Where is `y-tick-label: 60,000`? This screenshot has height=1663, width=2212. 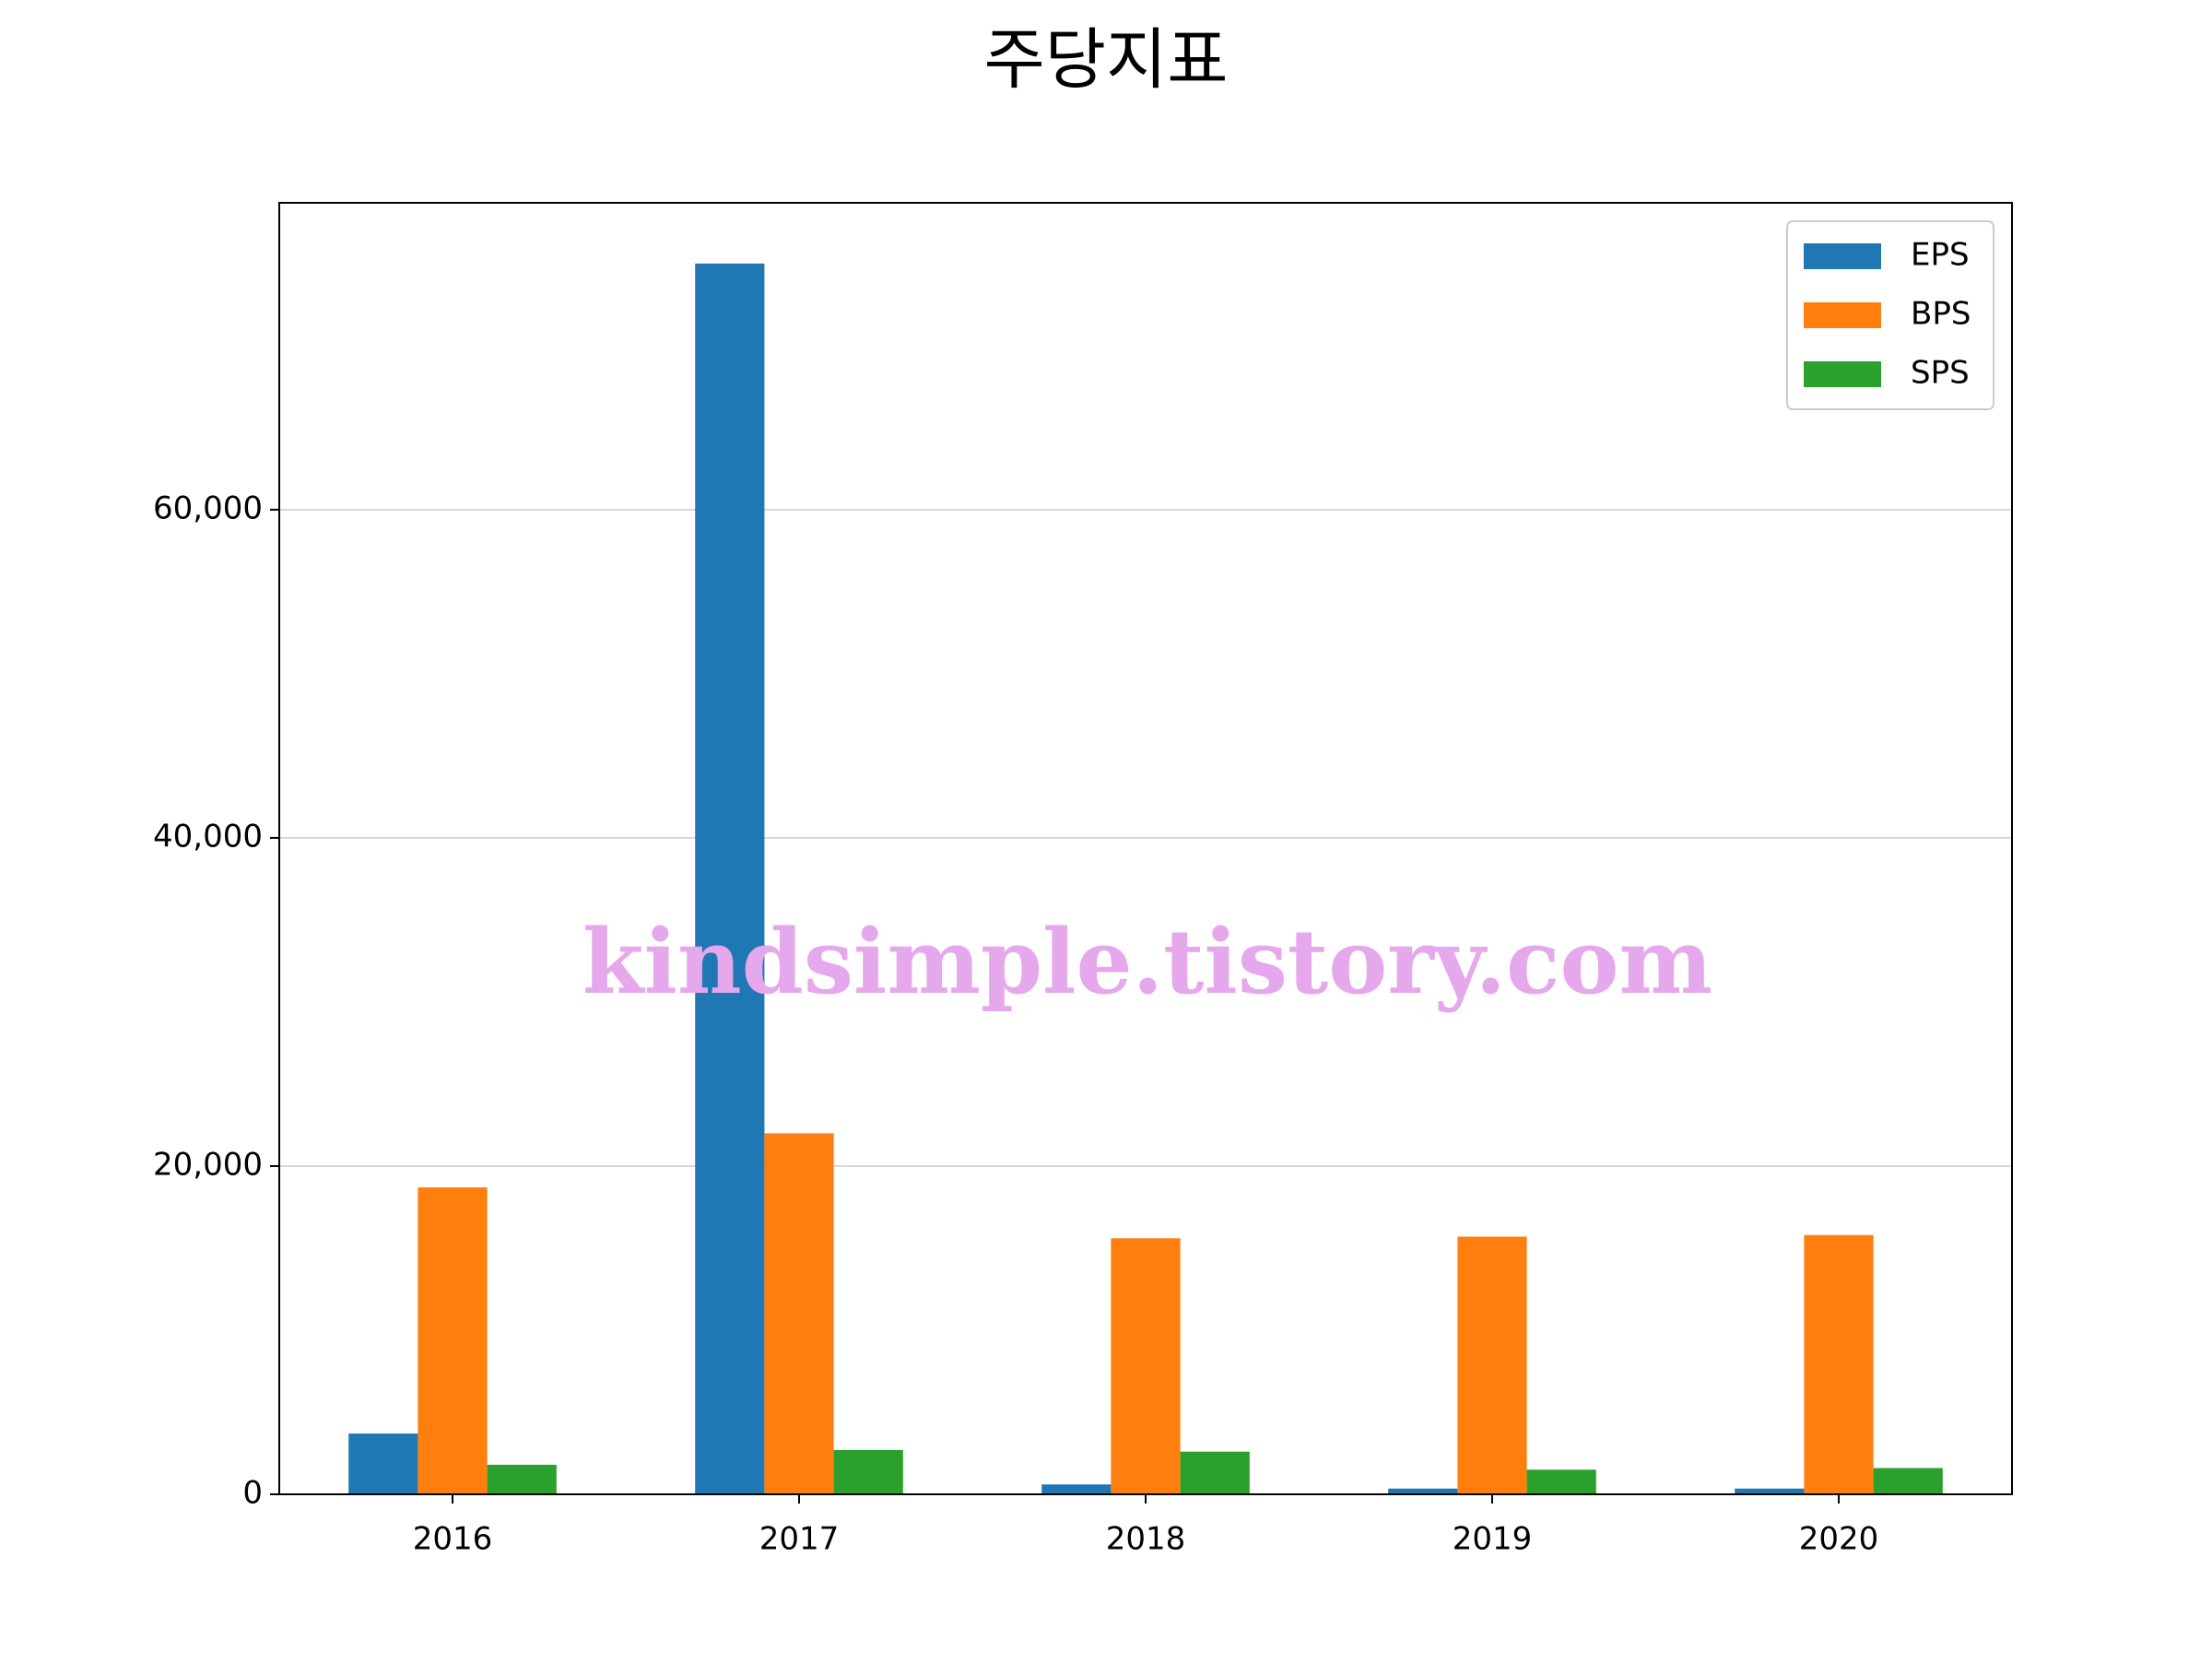 y-tick-label: 60,000 is located at coordinates (208, 507).